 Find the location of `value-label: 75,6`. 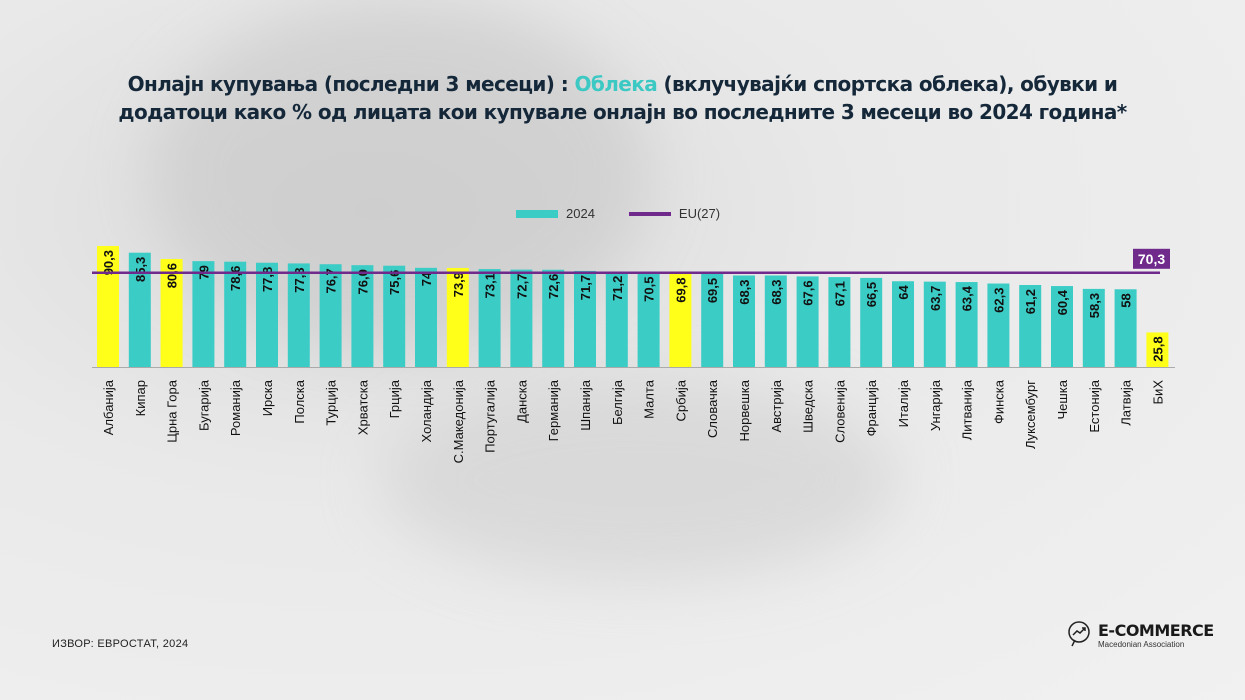

value-label: 75,6 is located at coordinates (394, 282).